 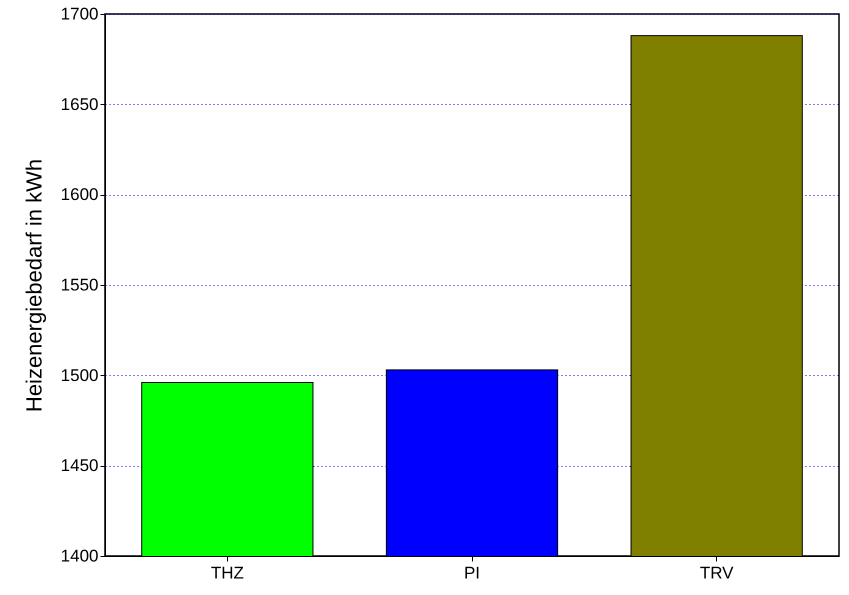 What do you see at coordinates (34, 285) in the screenshot?
I see `y-axis-title: Heizenergiebedarf in kWh` at bounding box center [34, 285].